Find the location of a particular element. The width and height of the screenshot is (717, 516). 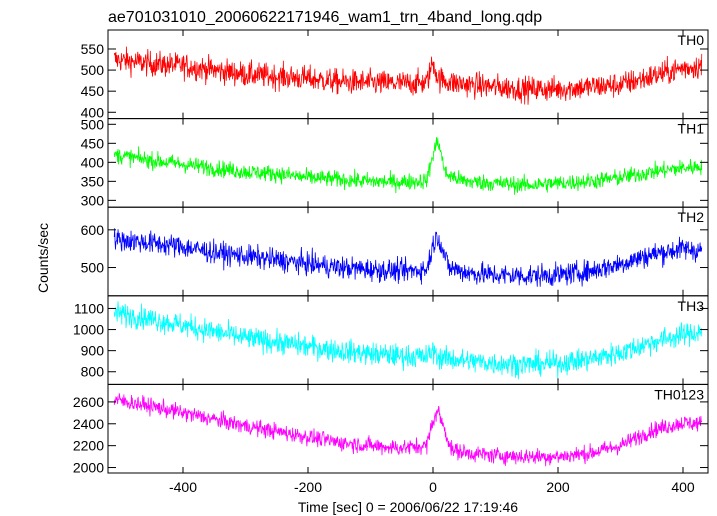

y-tick-label-th3: 800 is located at coordinates (93, 372).